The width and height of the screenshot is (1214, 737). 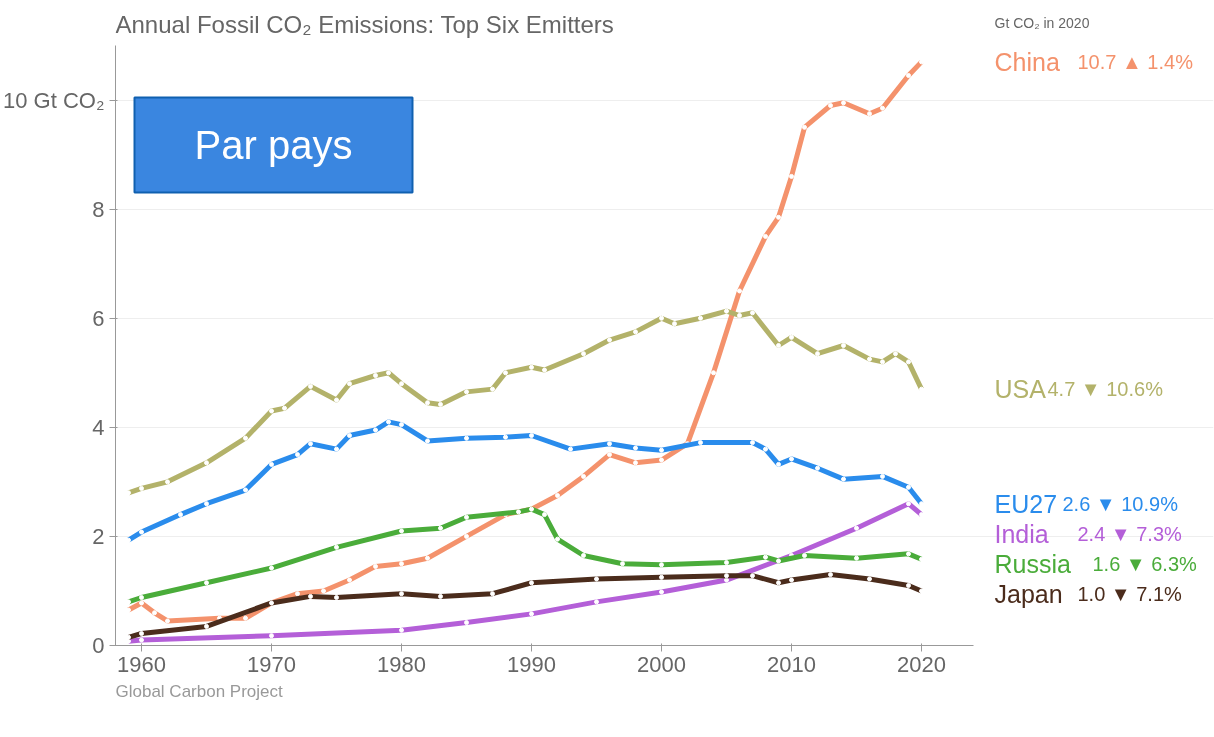 I want to click on text: EU27, so click(x=1026, y=503).